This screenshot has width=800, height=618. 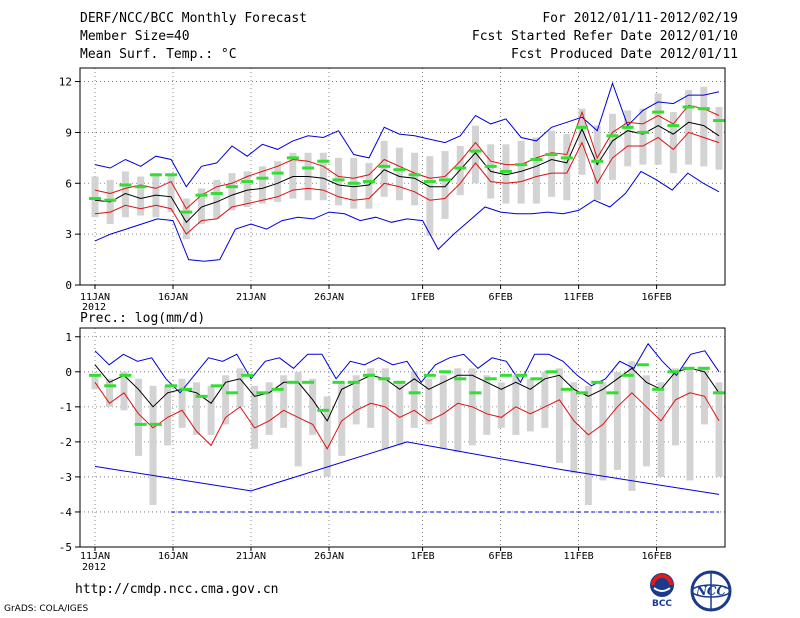 What do you see at coordinates (329, 556) in the screenshot?
I see `x-tick-label: 26JAN` at bounding box center [329, 556].